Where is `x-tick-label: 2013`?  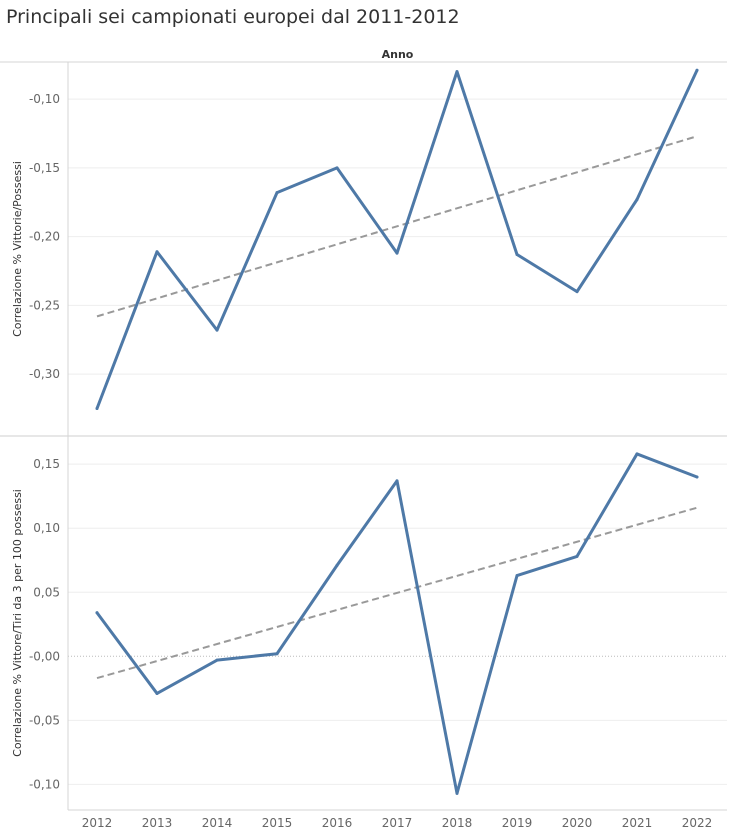 x-tick-label: 2013 is located at coordinates (157, 823).